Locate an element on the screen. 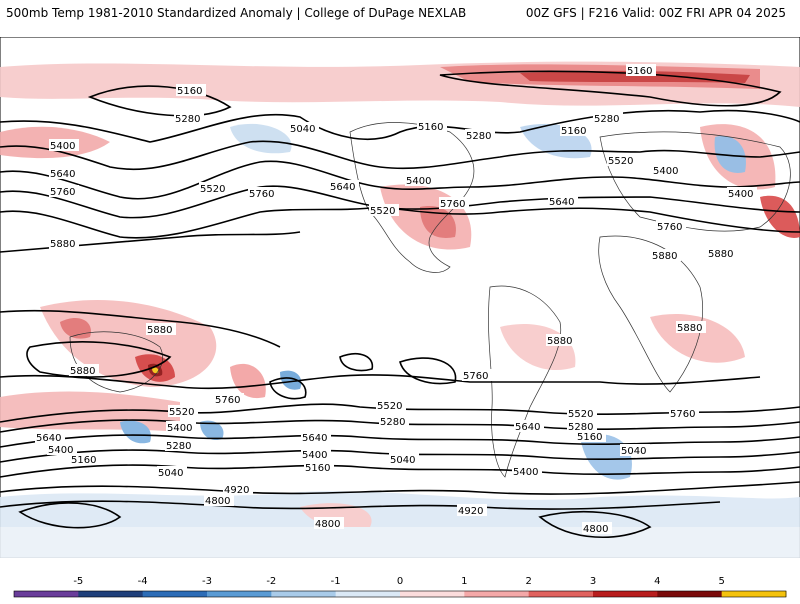  colorbar-tick-label: 3 is located at coordinates (593, 581).